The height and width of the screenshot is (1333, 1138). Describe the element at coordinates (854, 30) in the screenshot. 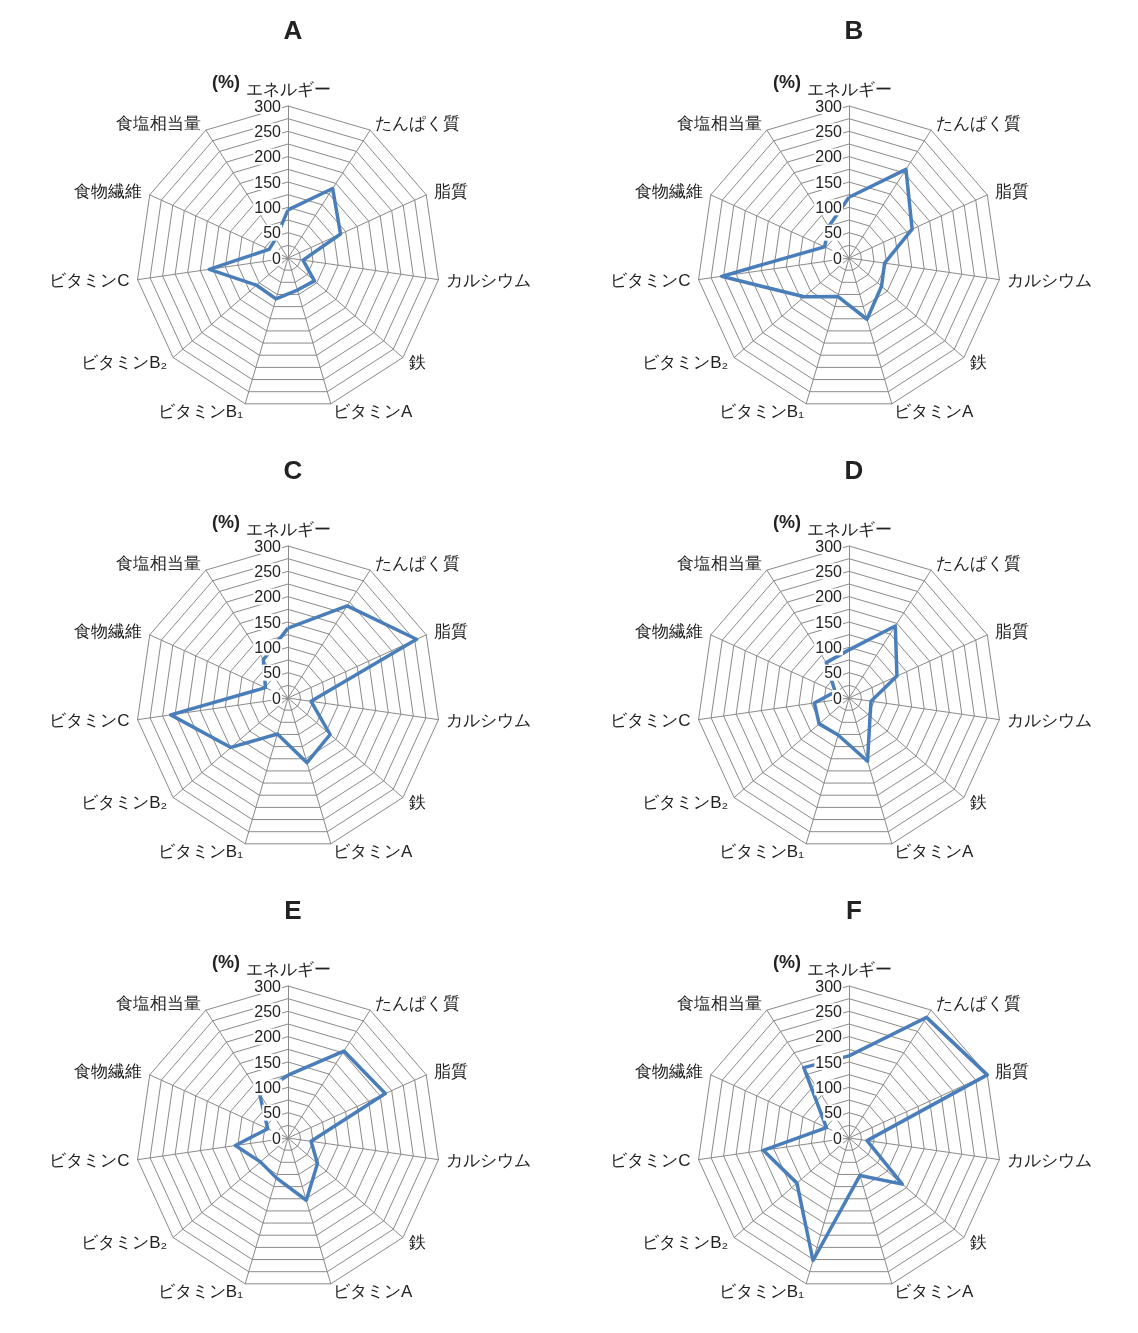

I see `chart-title: B` at that location.